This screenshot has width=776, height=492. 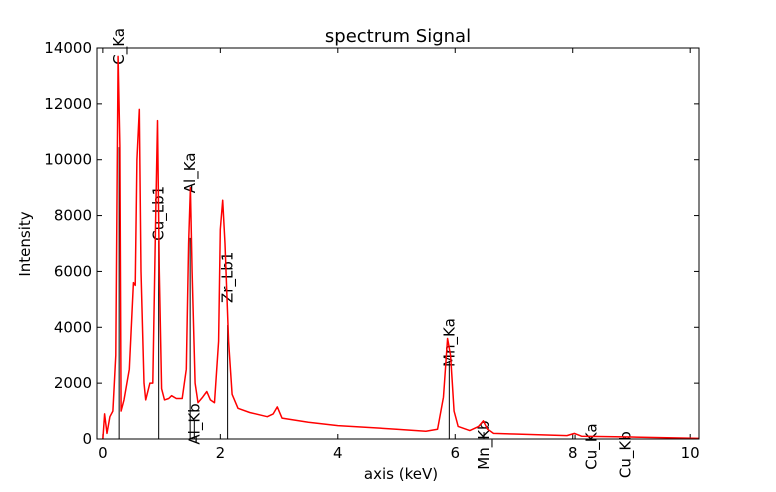 What do you see at coordinates (73, 216) in the screenshot?
I see `y-tick-label: 8000` at bounding box center [73, 216].